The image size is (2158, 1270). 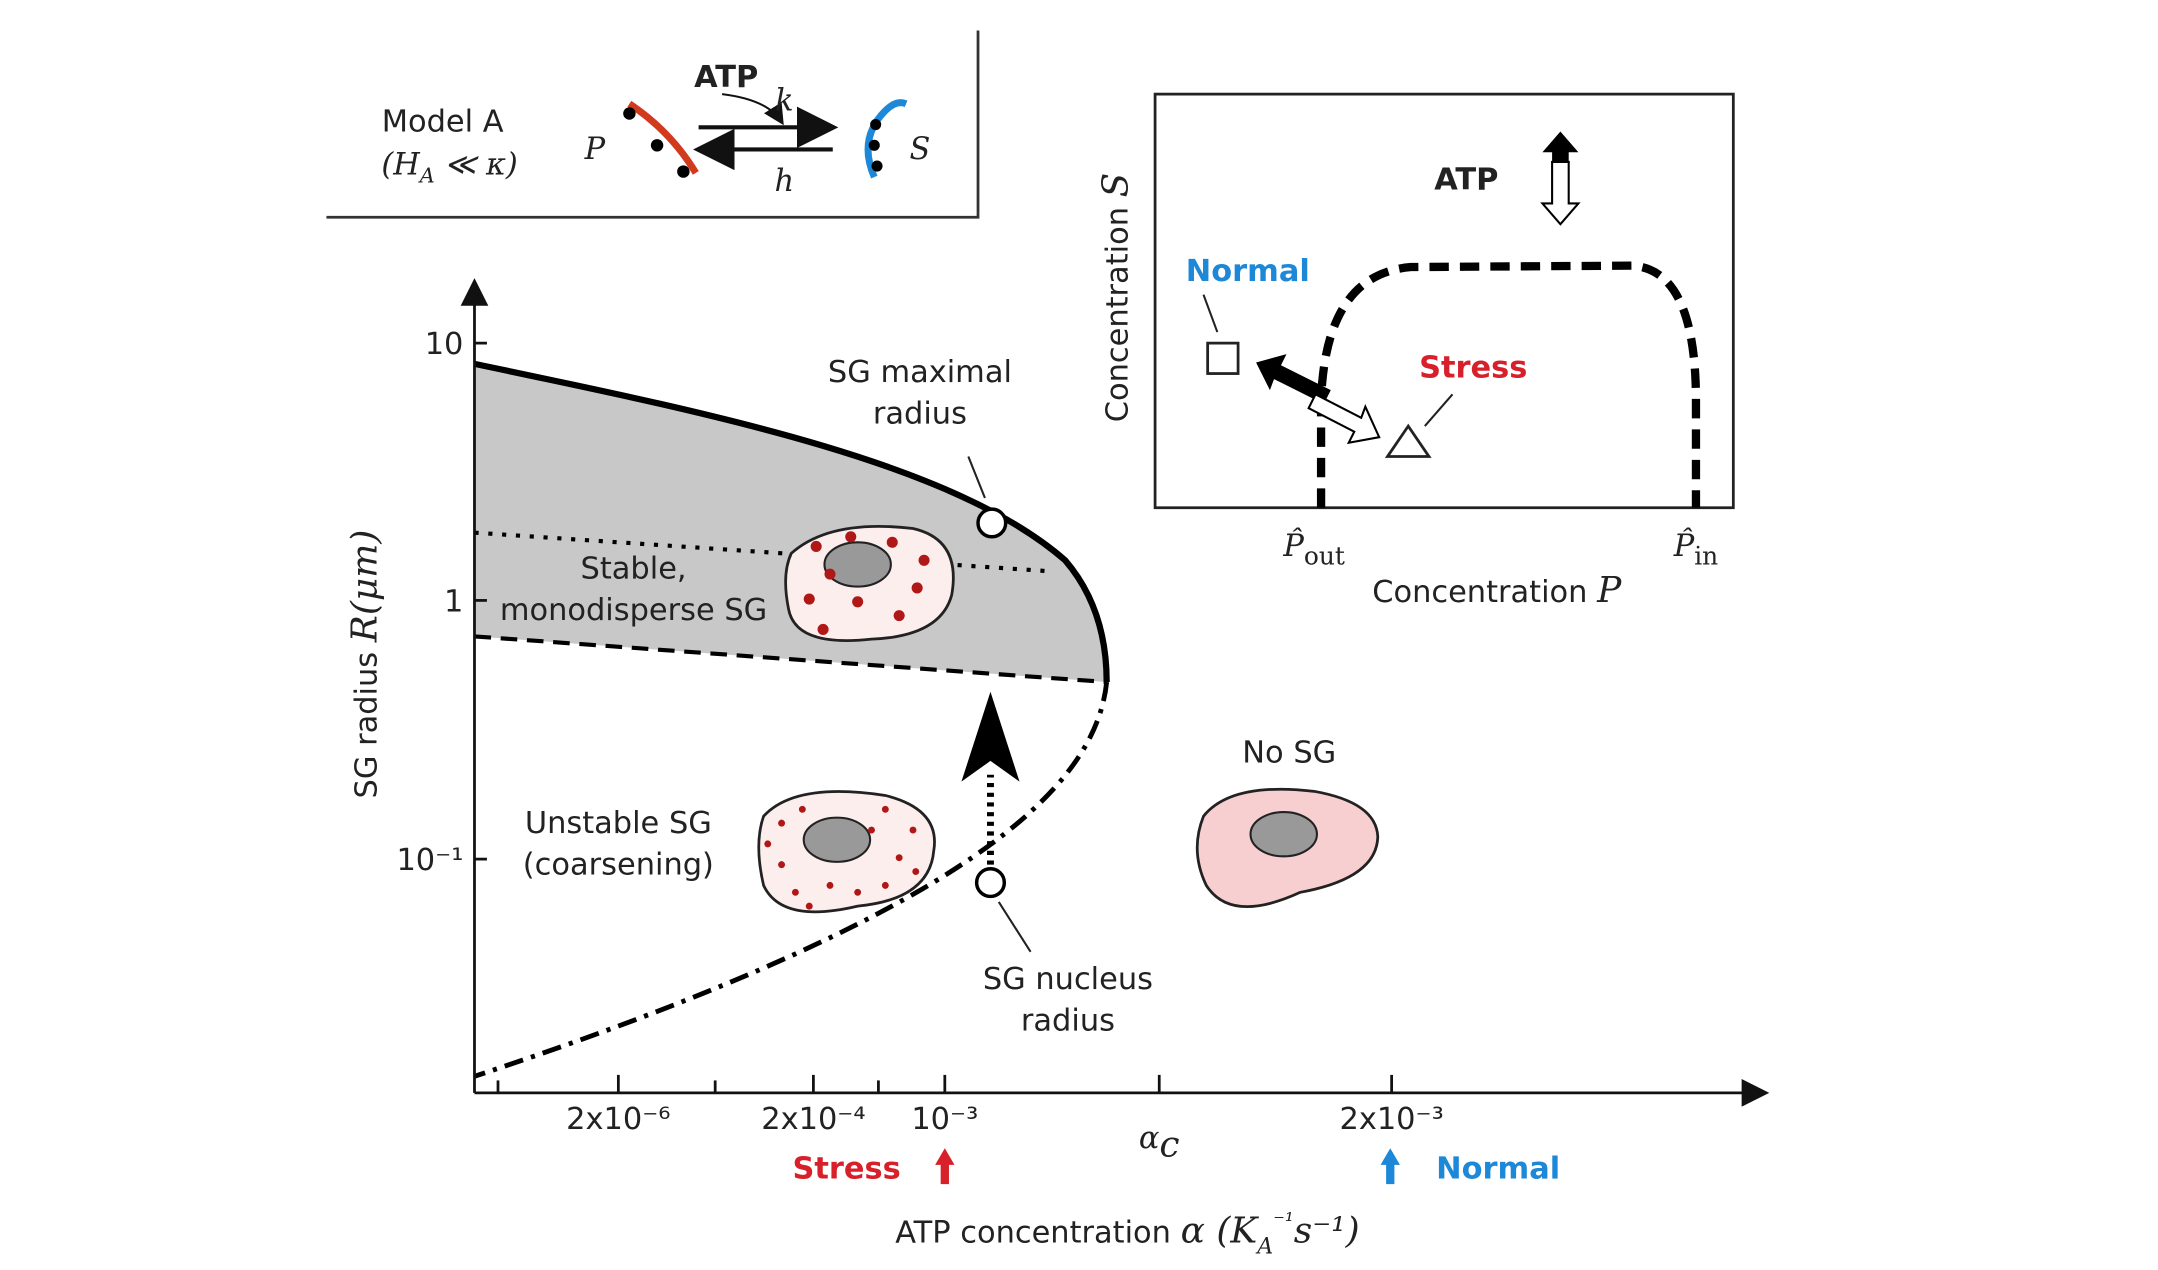 I want to click on p-in: P̂in, so click(x=1695, y=550).